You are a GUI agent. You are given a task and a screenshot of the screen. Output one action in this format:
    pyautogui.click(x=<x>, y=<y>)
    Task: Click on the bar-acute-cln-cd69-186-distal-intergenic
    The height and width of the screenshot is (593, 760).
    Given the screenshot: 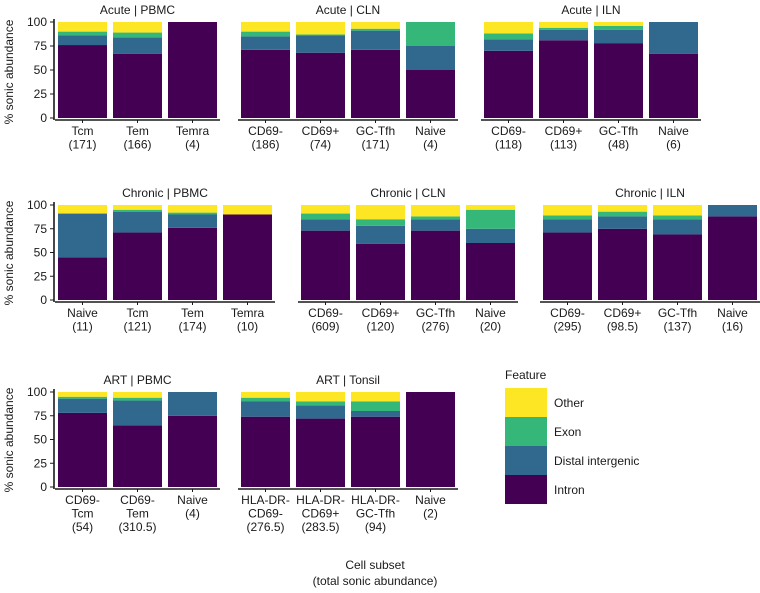 What is the action you would take?
    pyautogui.click(x=265, y=43)
    